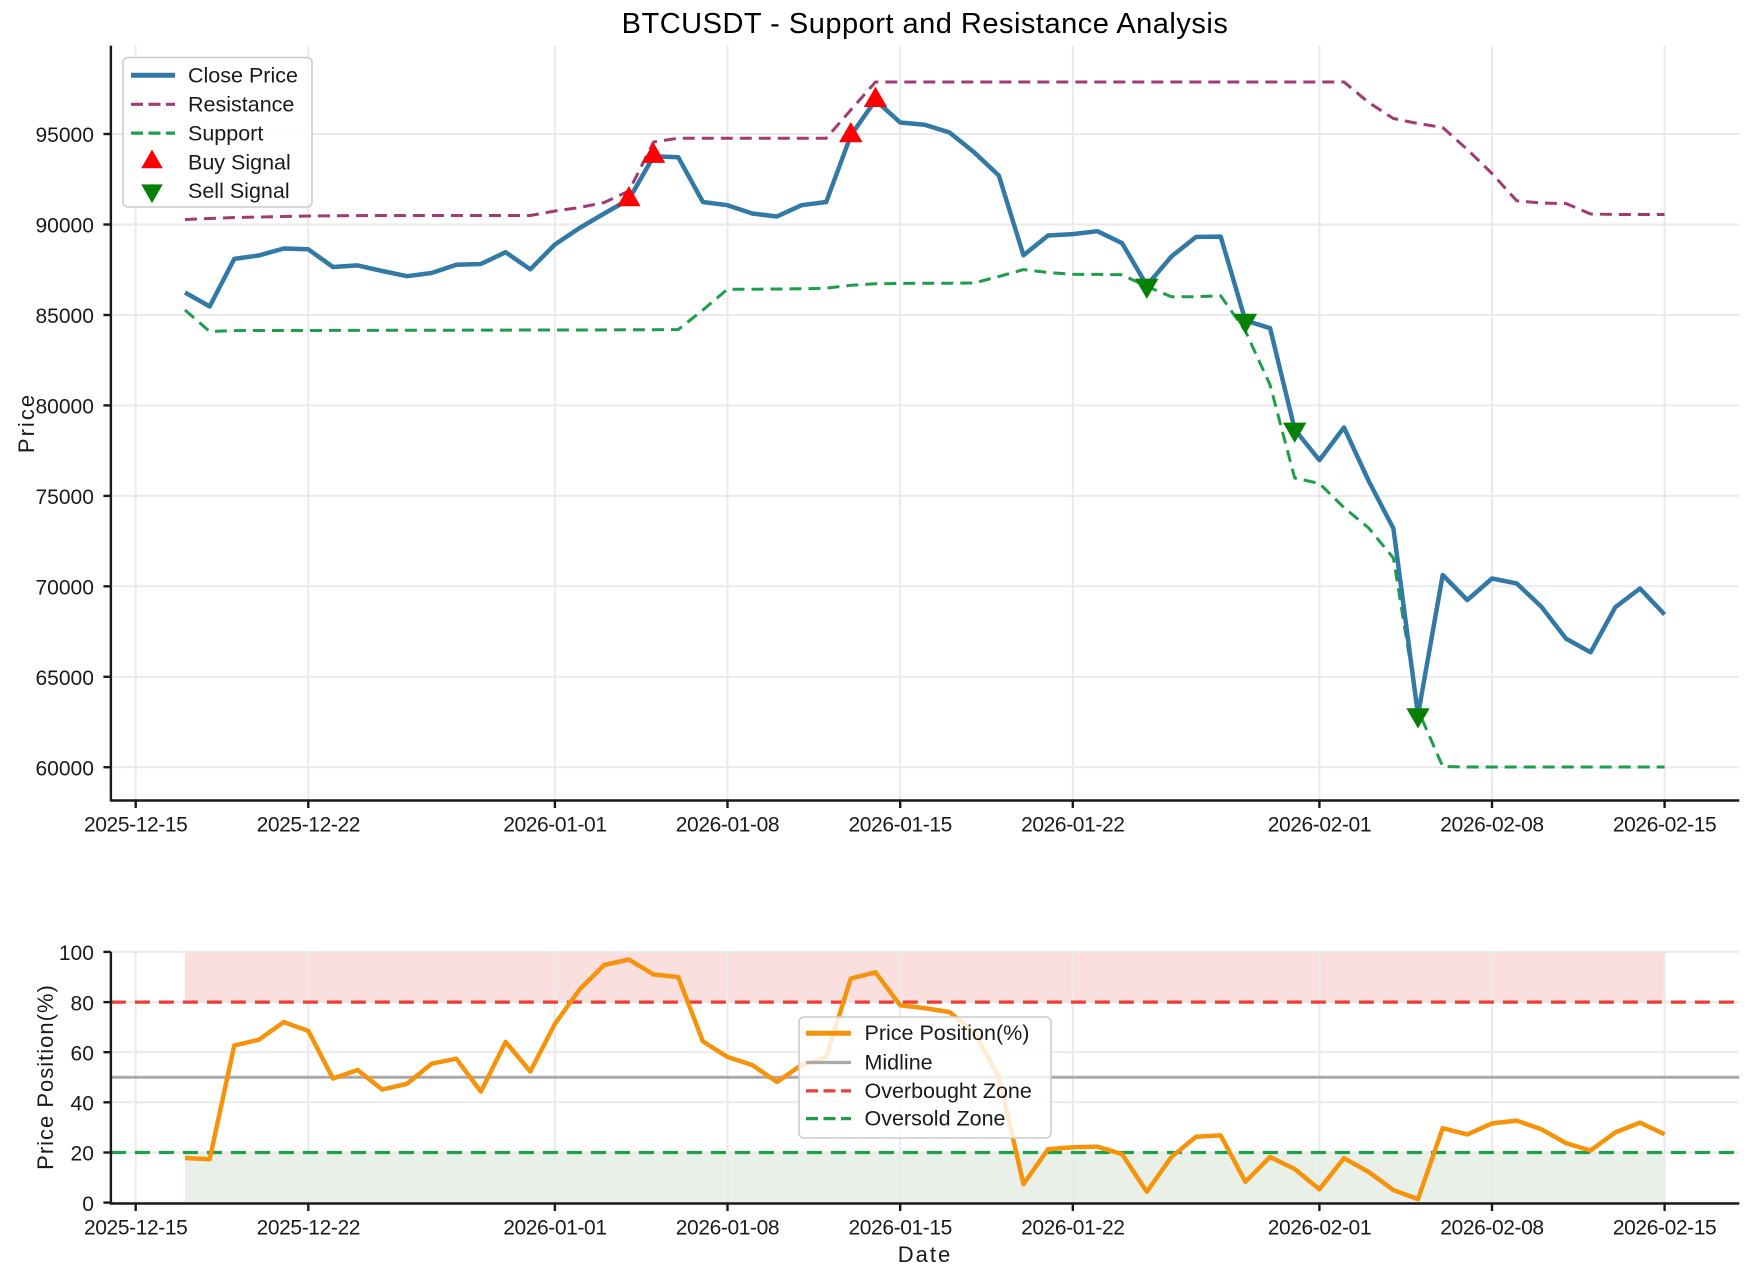 Image resolution: width=1753 pixels, height=1280 pixels. I want to click on svg-text: 60, so click(82, 1053).